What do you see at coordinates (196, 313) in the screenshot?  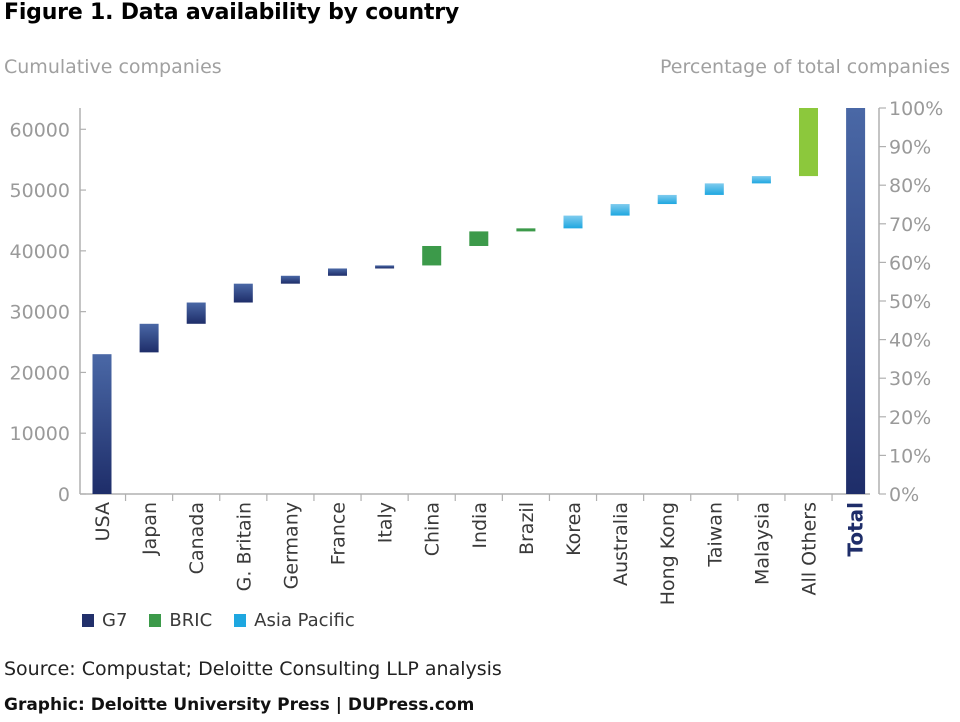 I see `bar-canada` at bounding box center [196, 313].